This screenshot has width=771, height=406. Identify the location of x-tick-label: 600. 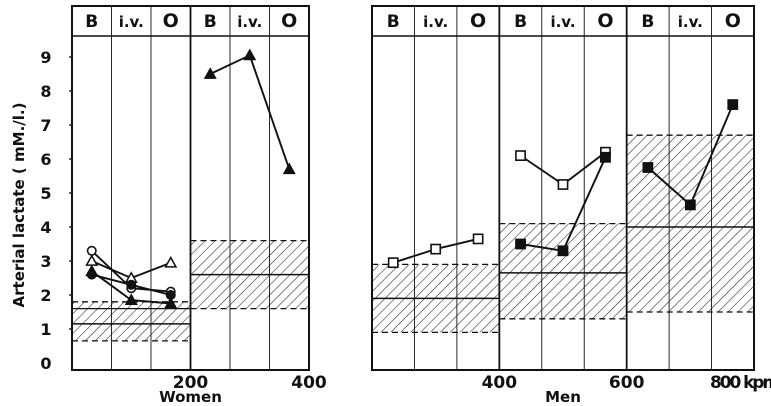
(627, 383).